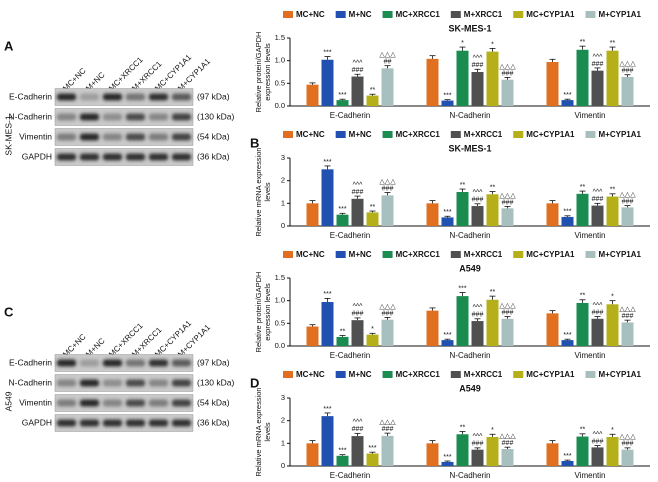  Describe the element at coordinates (310, 14) in the screenshot. I see `legend-label: MC+NC` at that location.